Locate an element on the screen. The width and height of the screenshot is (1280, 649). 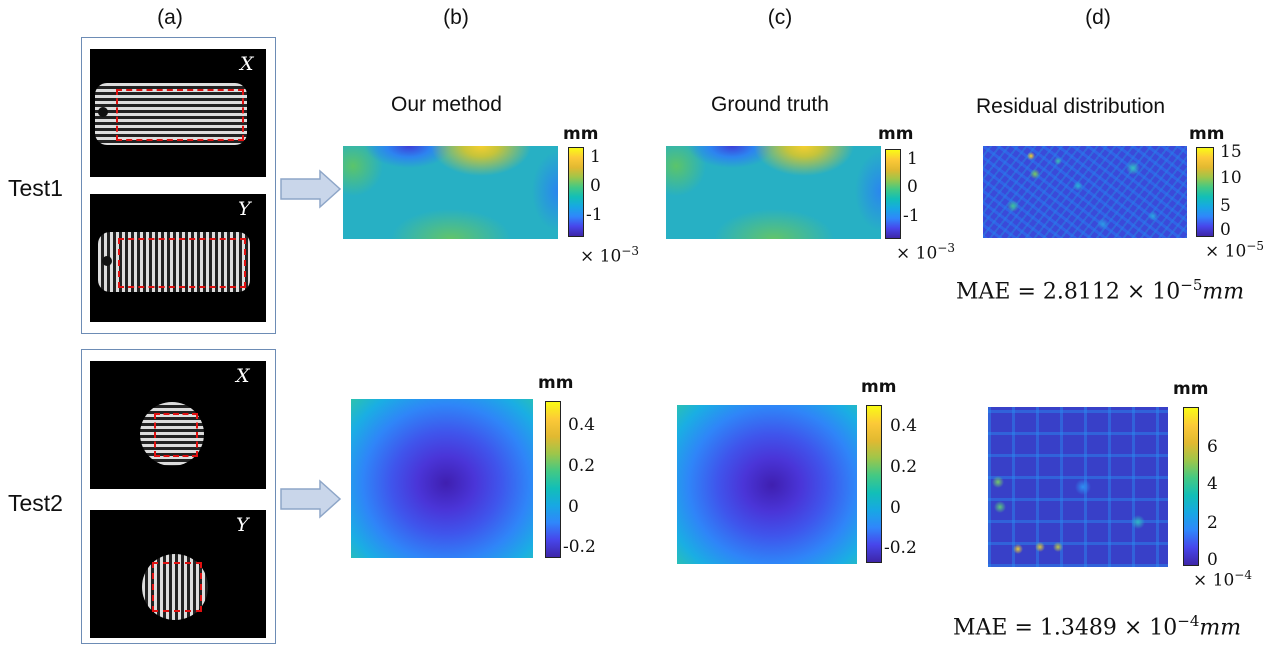
colorbar-tick: 6 is located at coordinates (1212, 447).